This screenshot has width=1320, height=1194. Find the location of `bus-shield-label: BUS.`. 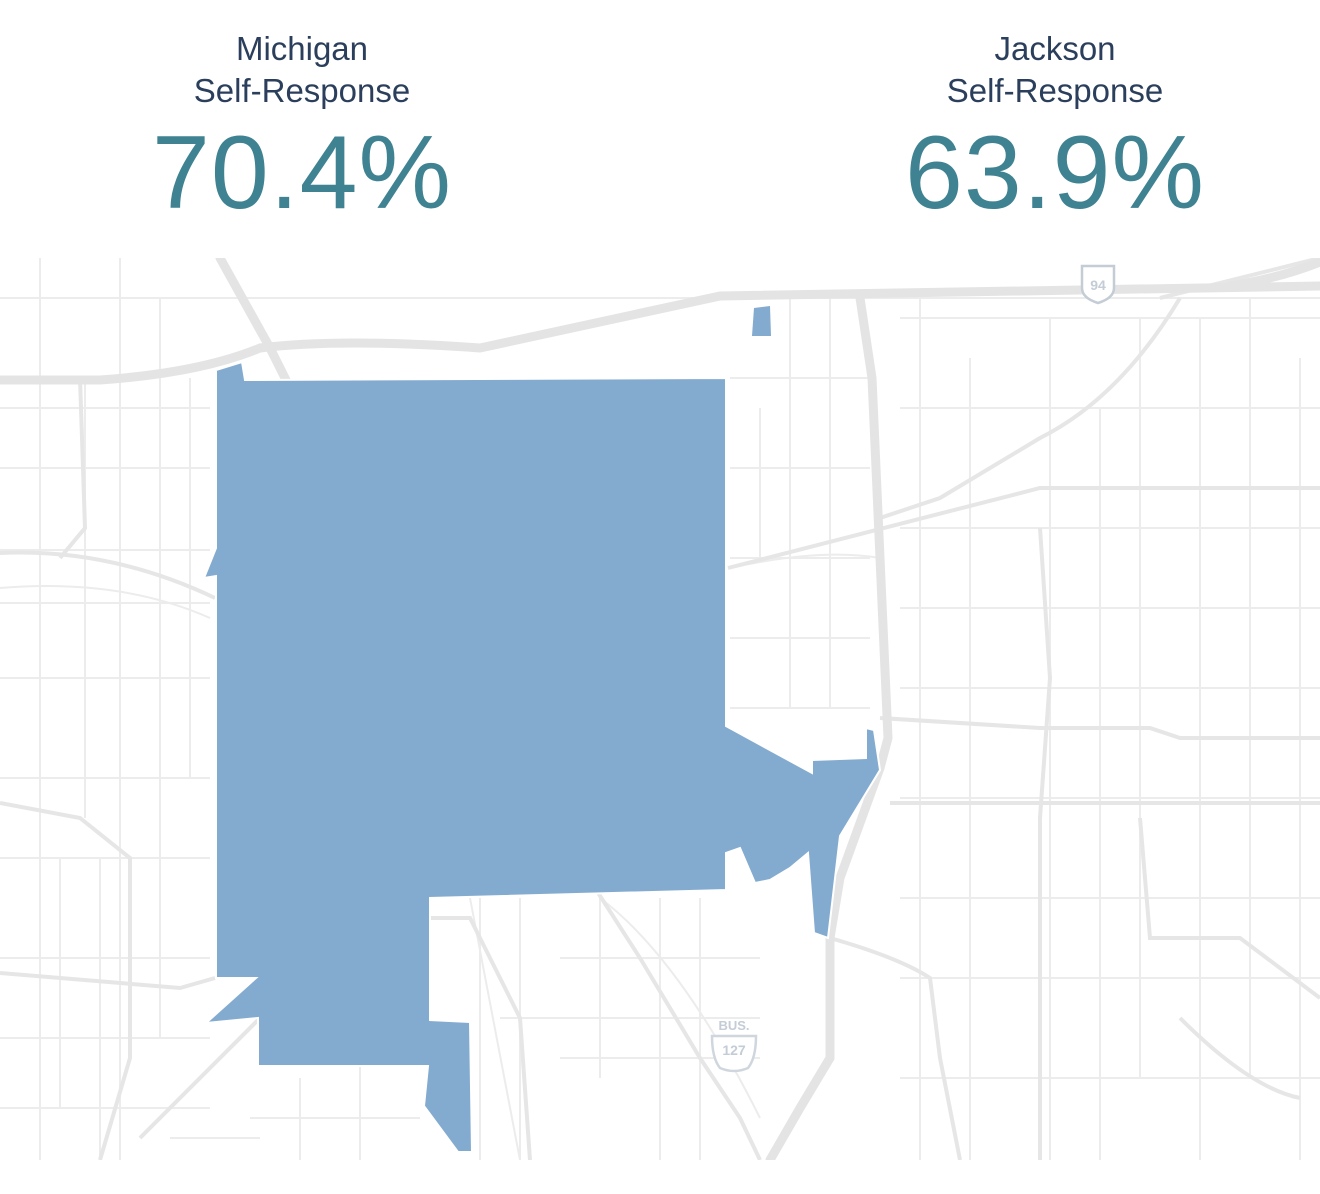

bus-shield-label: BUS. is located at coordinates (733, 1025).